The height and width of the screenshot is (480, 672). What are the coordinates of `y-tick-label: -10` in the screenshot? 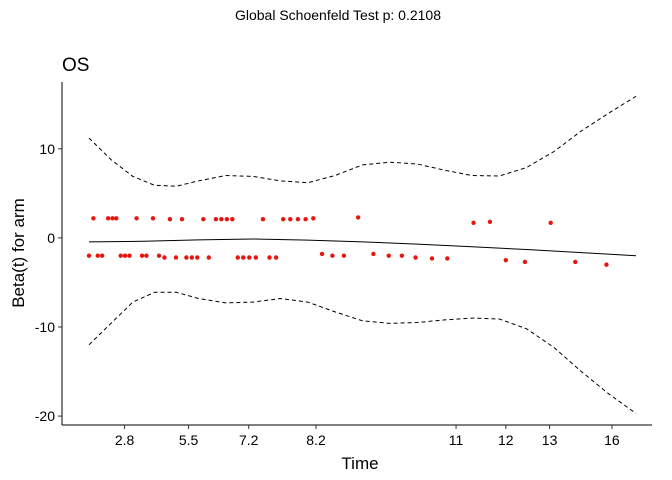 It's located at (45, 327).